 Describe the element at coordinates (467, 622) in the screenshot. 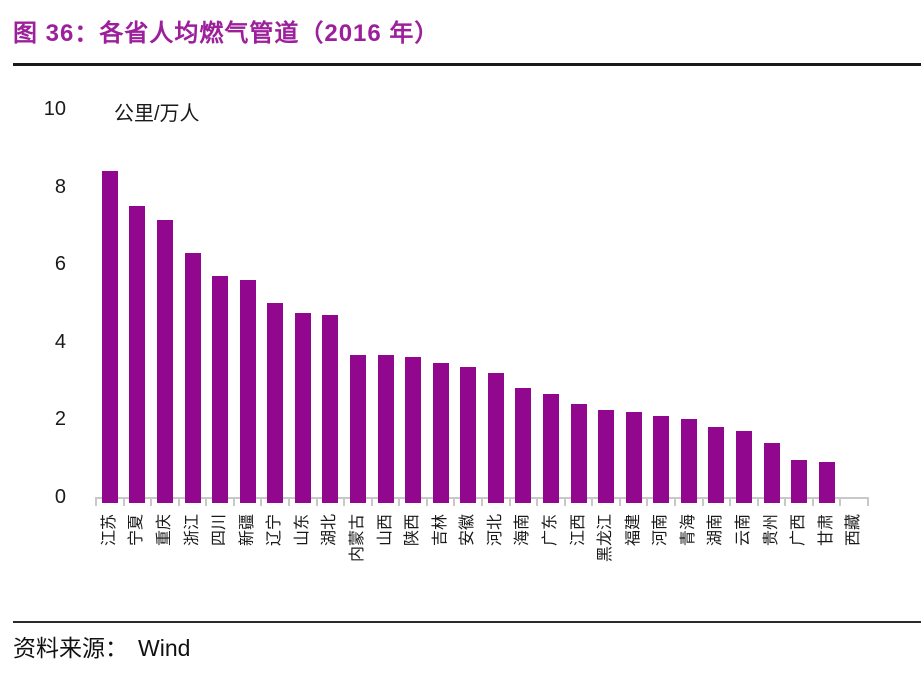

I see `footer-divider` at that location.